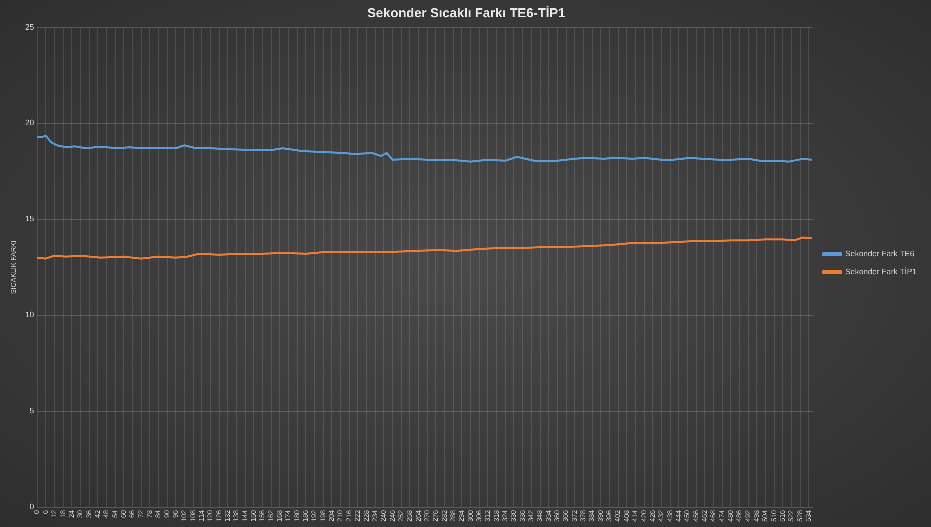 This screenshot has height=527, width=931. Describe the element at coordinates (881, 272) in the screenshot. I see `legend-label: Sekonder Fark TİP1` at that location.